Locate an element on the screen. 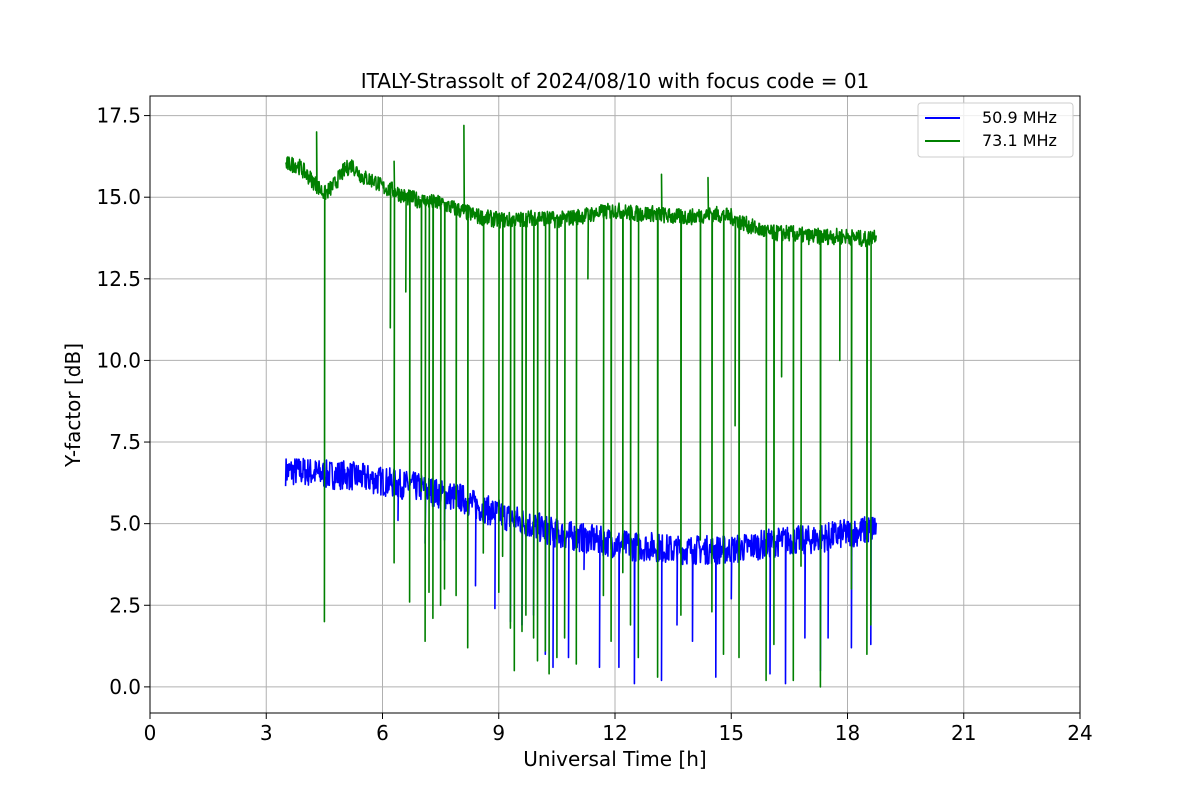 Image resolution: width=1200 pixels, height=800 pixels. y-tick-label: 5.0 is located at coordinates (125, 524).